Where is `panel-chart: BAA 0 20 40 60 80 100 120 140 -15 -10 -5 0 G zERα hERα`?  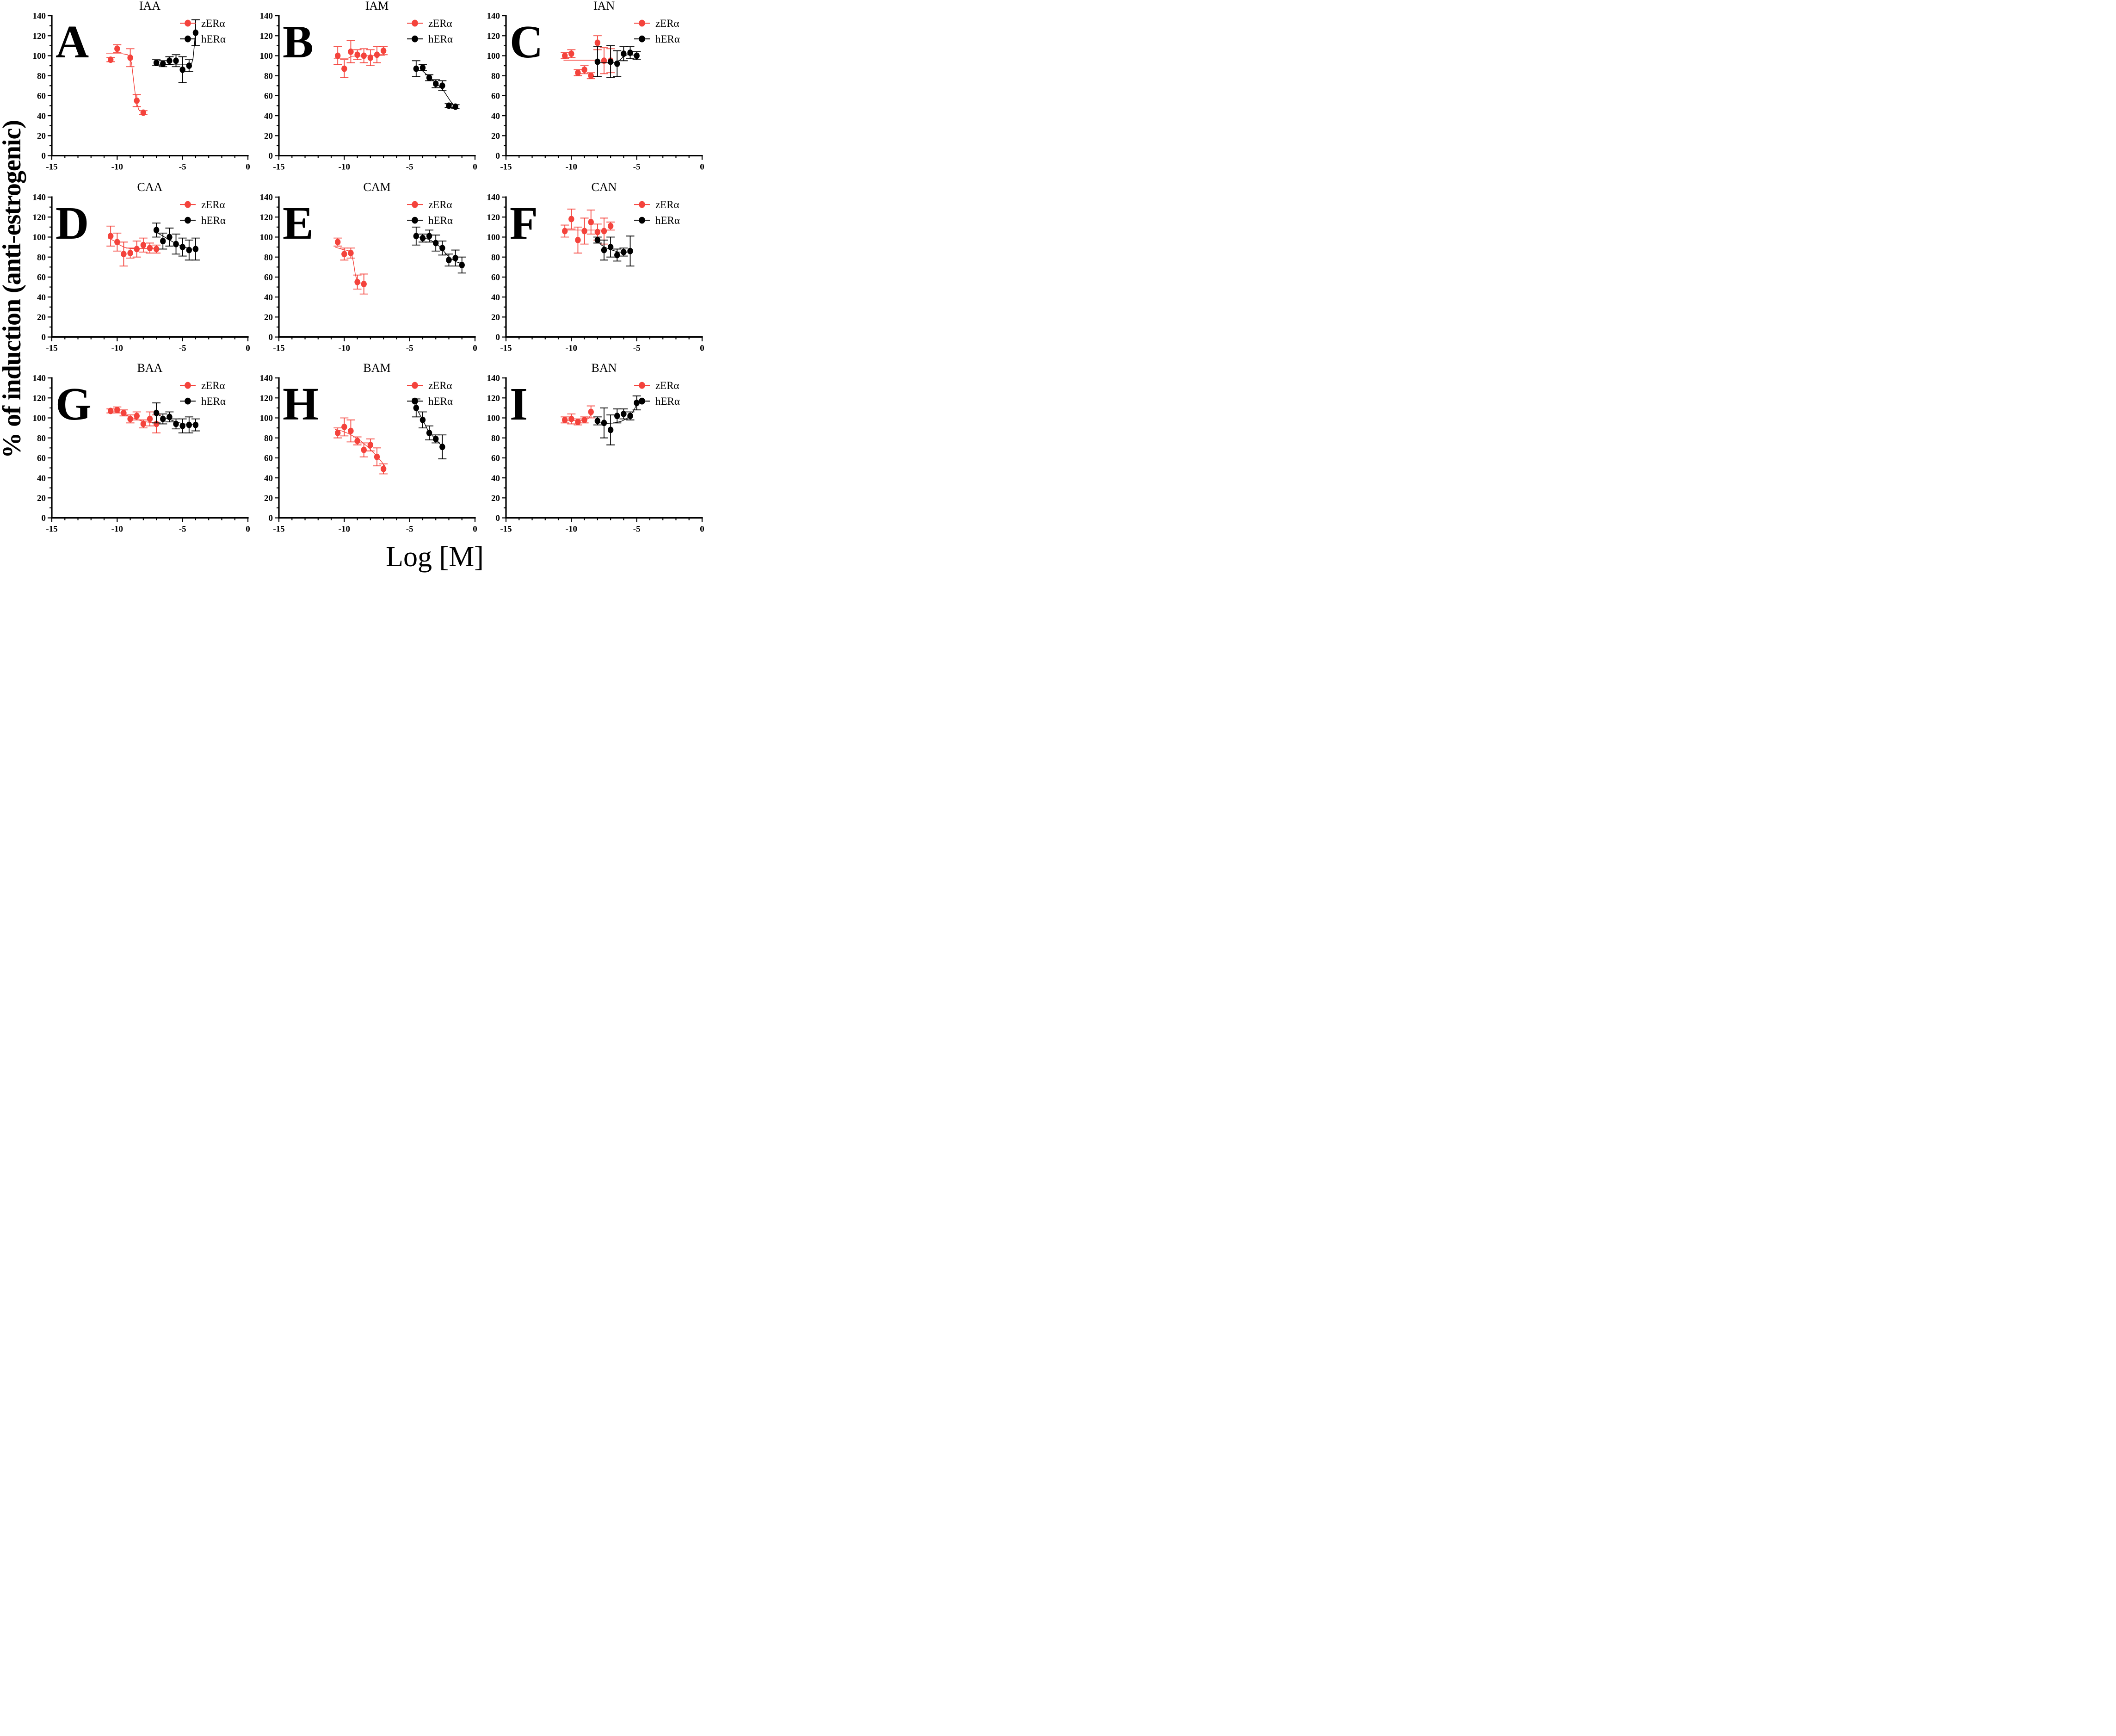 panel-chart: BAA 0 20 40 60 80 100 120 140 -15 -10 -5 0 G zERα hERα is located at coordinates (141, 448).